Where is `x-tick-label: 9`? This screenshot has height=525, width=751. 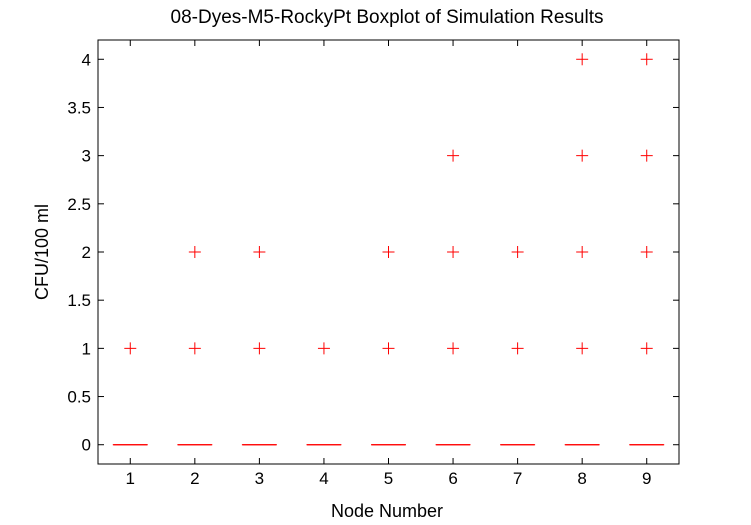 x-tick-label: 9 is located at coordinates (646, 478).